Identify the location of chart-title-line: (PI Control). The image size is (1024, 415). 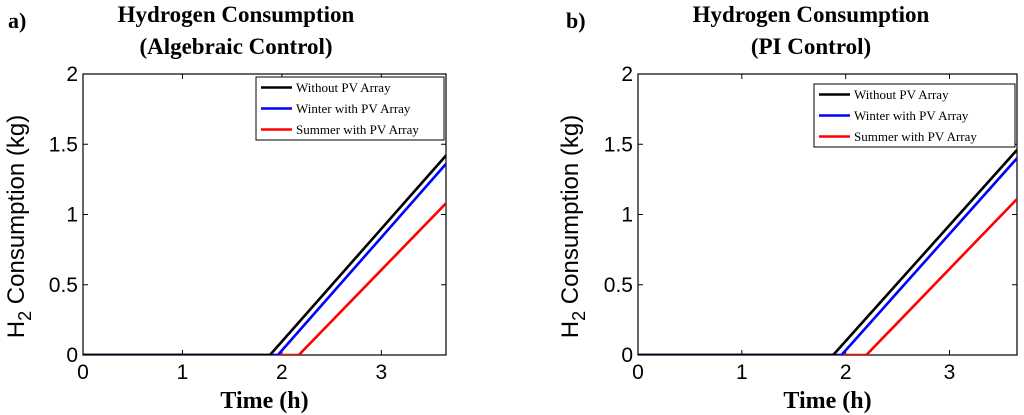
(811, 46).